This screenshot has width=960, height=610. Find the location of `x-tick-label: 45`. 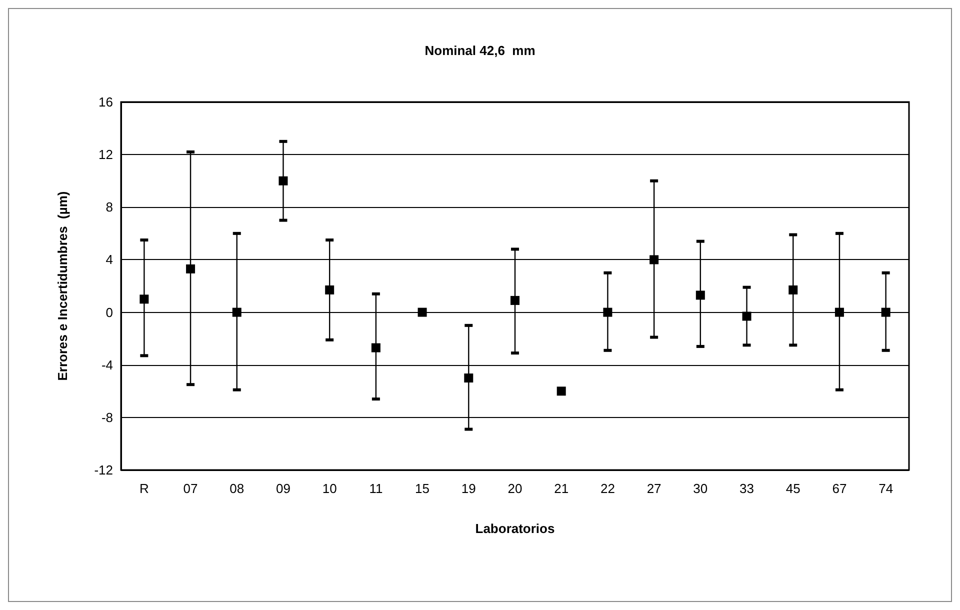

x-tick-label: 45 is located at coordinates (793, 488).